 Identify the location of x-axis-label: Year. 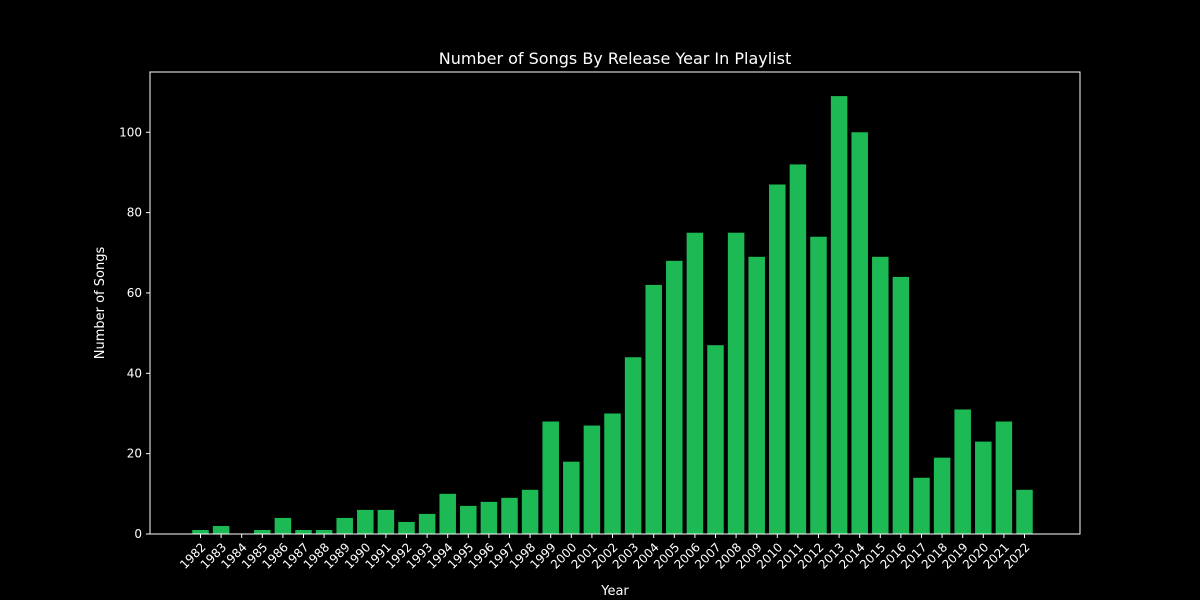
(614, 591).